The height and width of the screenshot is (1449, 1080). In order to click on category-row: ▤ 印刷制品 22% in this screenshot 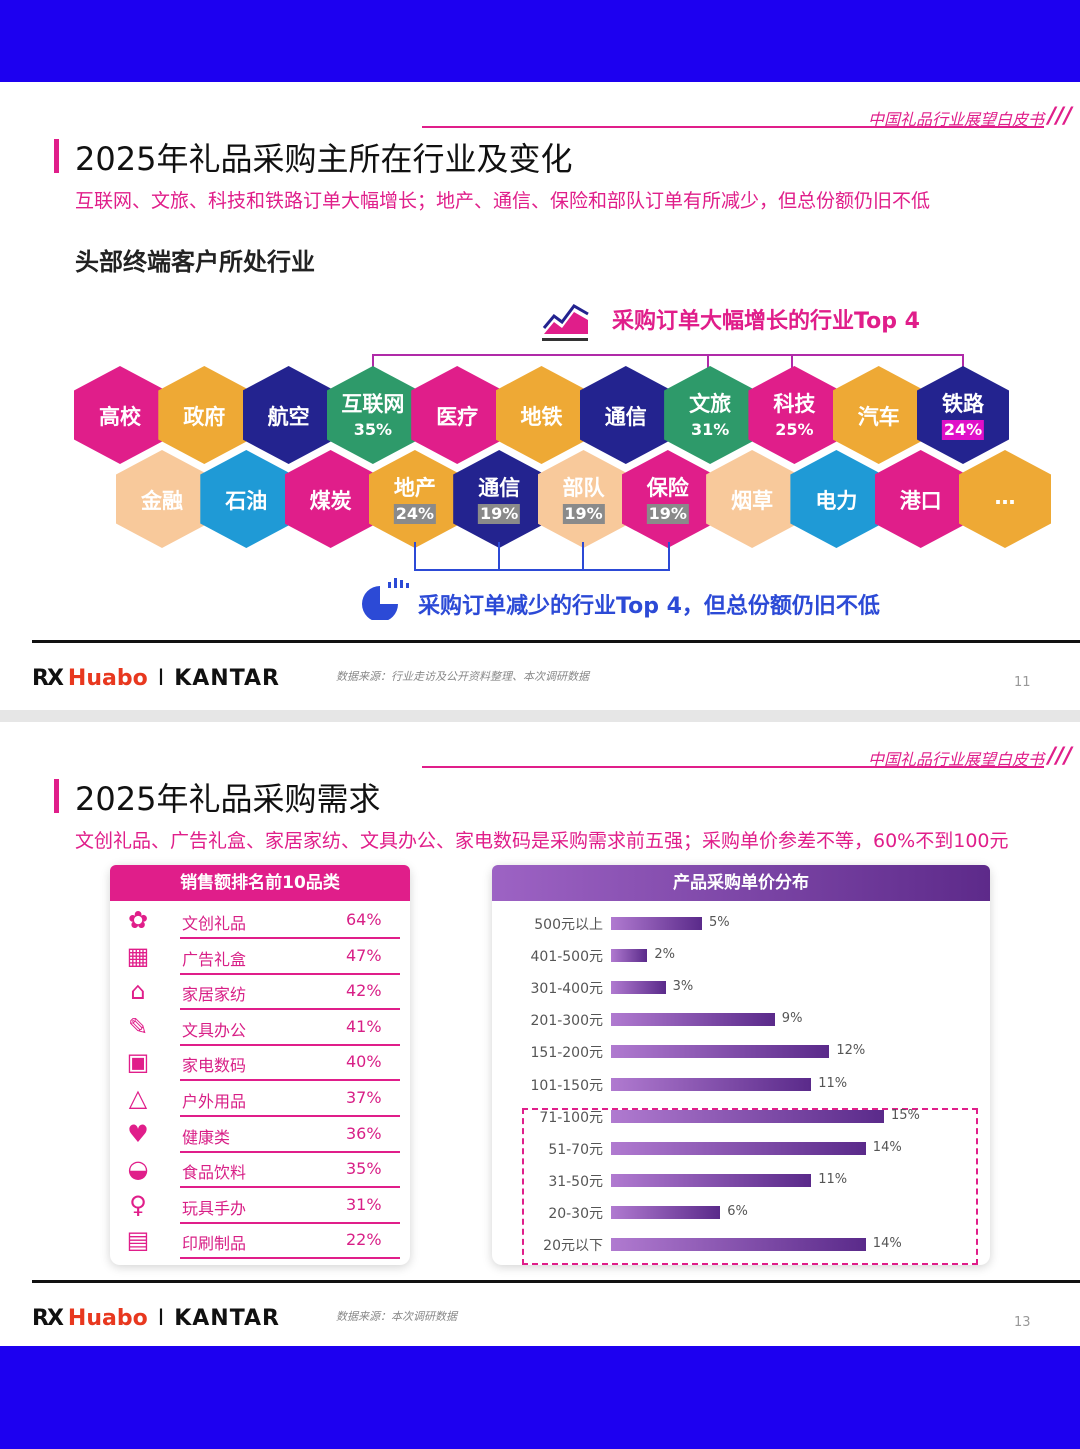, I will do `click(311, 1241)`.